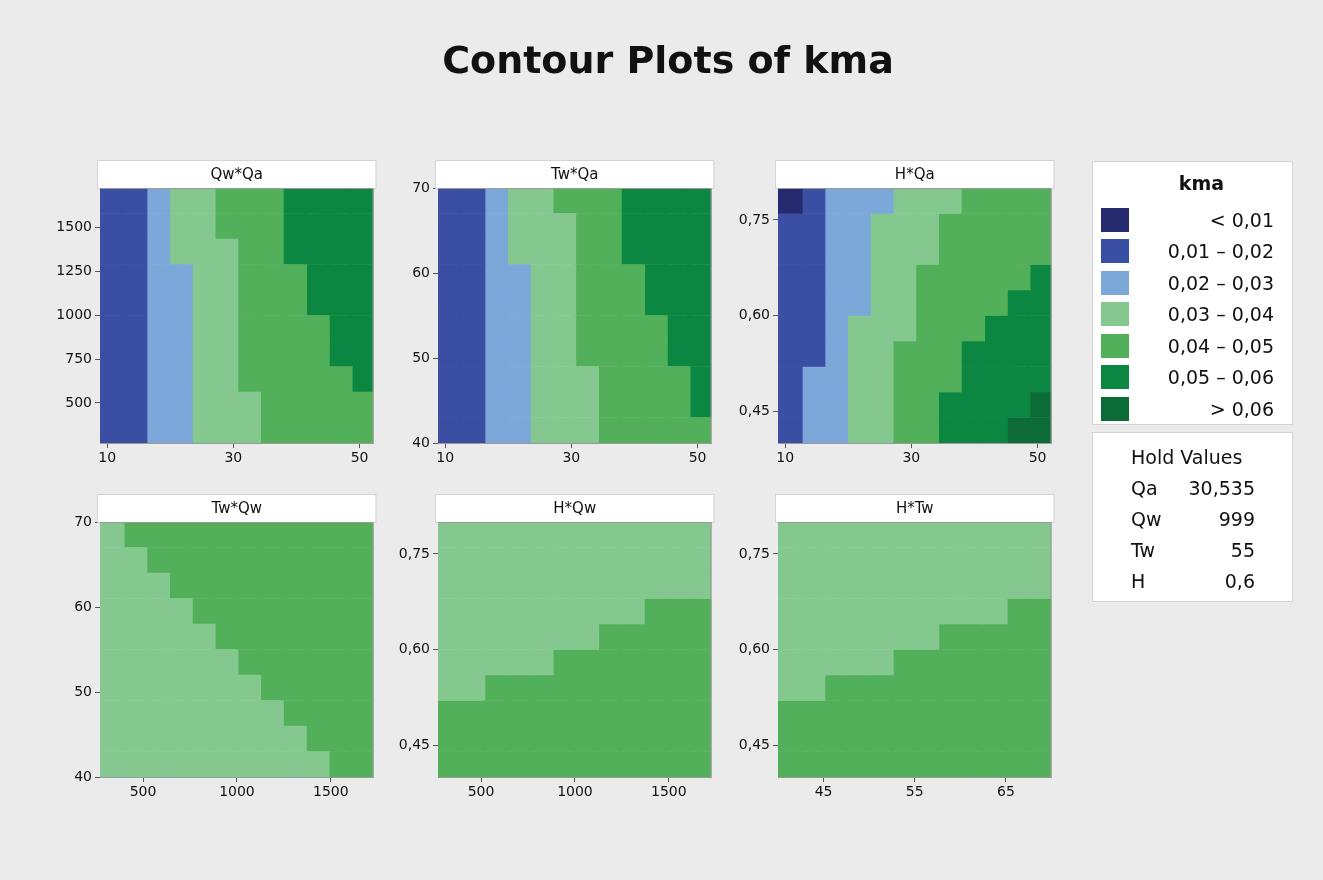 Image resolution: width=1323 pixels, height=880 pixels. Describe the element at coordinates (669, 791) in the screenshot. I see `x-tick-label: 1500` at that location.